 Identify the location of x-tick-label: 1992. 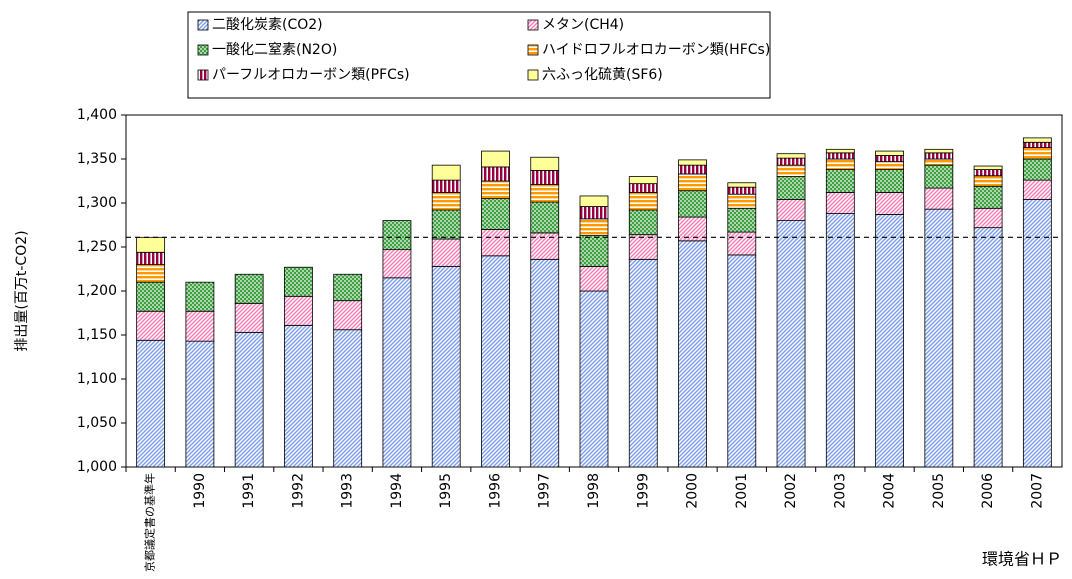
(298, 491).